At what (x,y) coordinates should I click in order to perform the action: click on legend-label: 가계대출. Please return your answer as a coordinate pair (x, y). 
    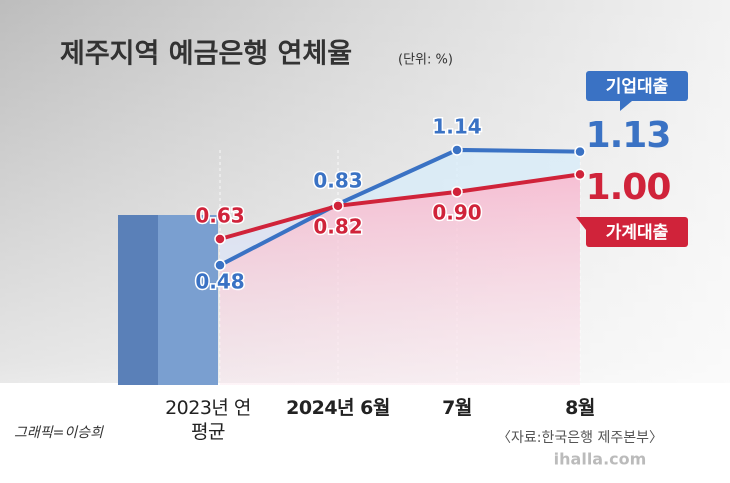
    Looking at the image, I should click on (637, 233).